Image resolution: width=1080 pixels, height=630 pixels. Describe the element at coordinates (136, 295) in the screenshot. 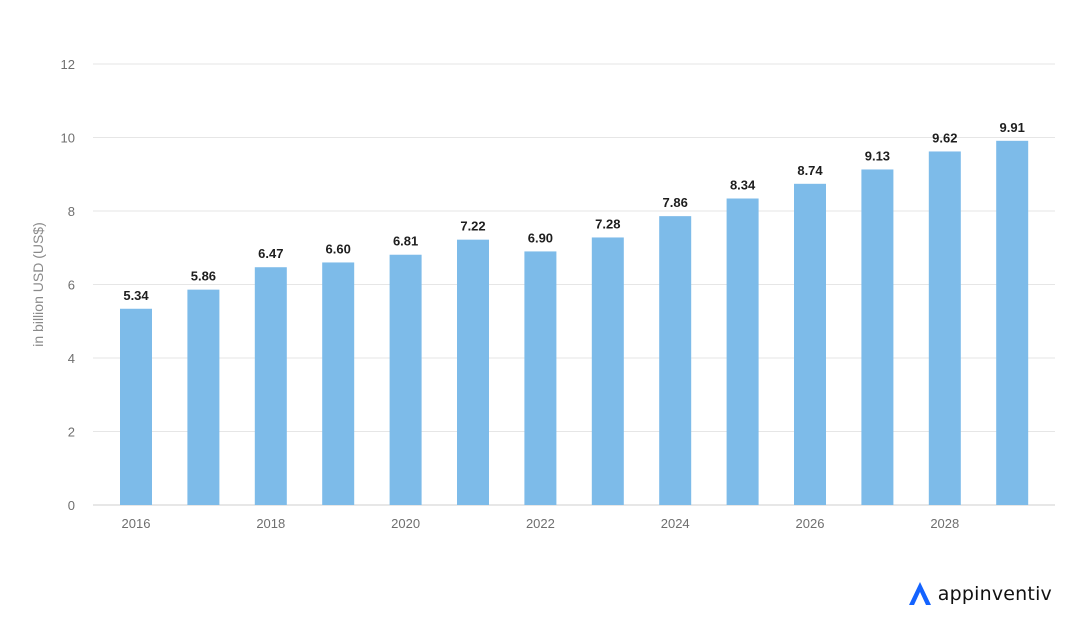

I see `data-label: 5.34` at that location.